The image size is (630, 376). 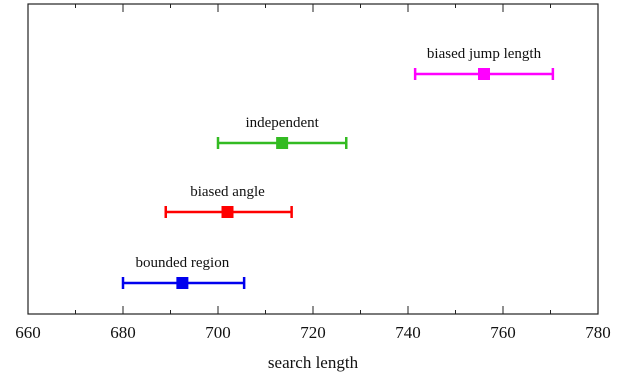 I want to click on series-group: bounded region, so click(x=183, y=272).